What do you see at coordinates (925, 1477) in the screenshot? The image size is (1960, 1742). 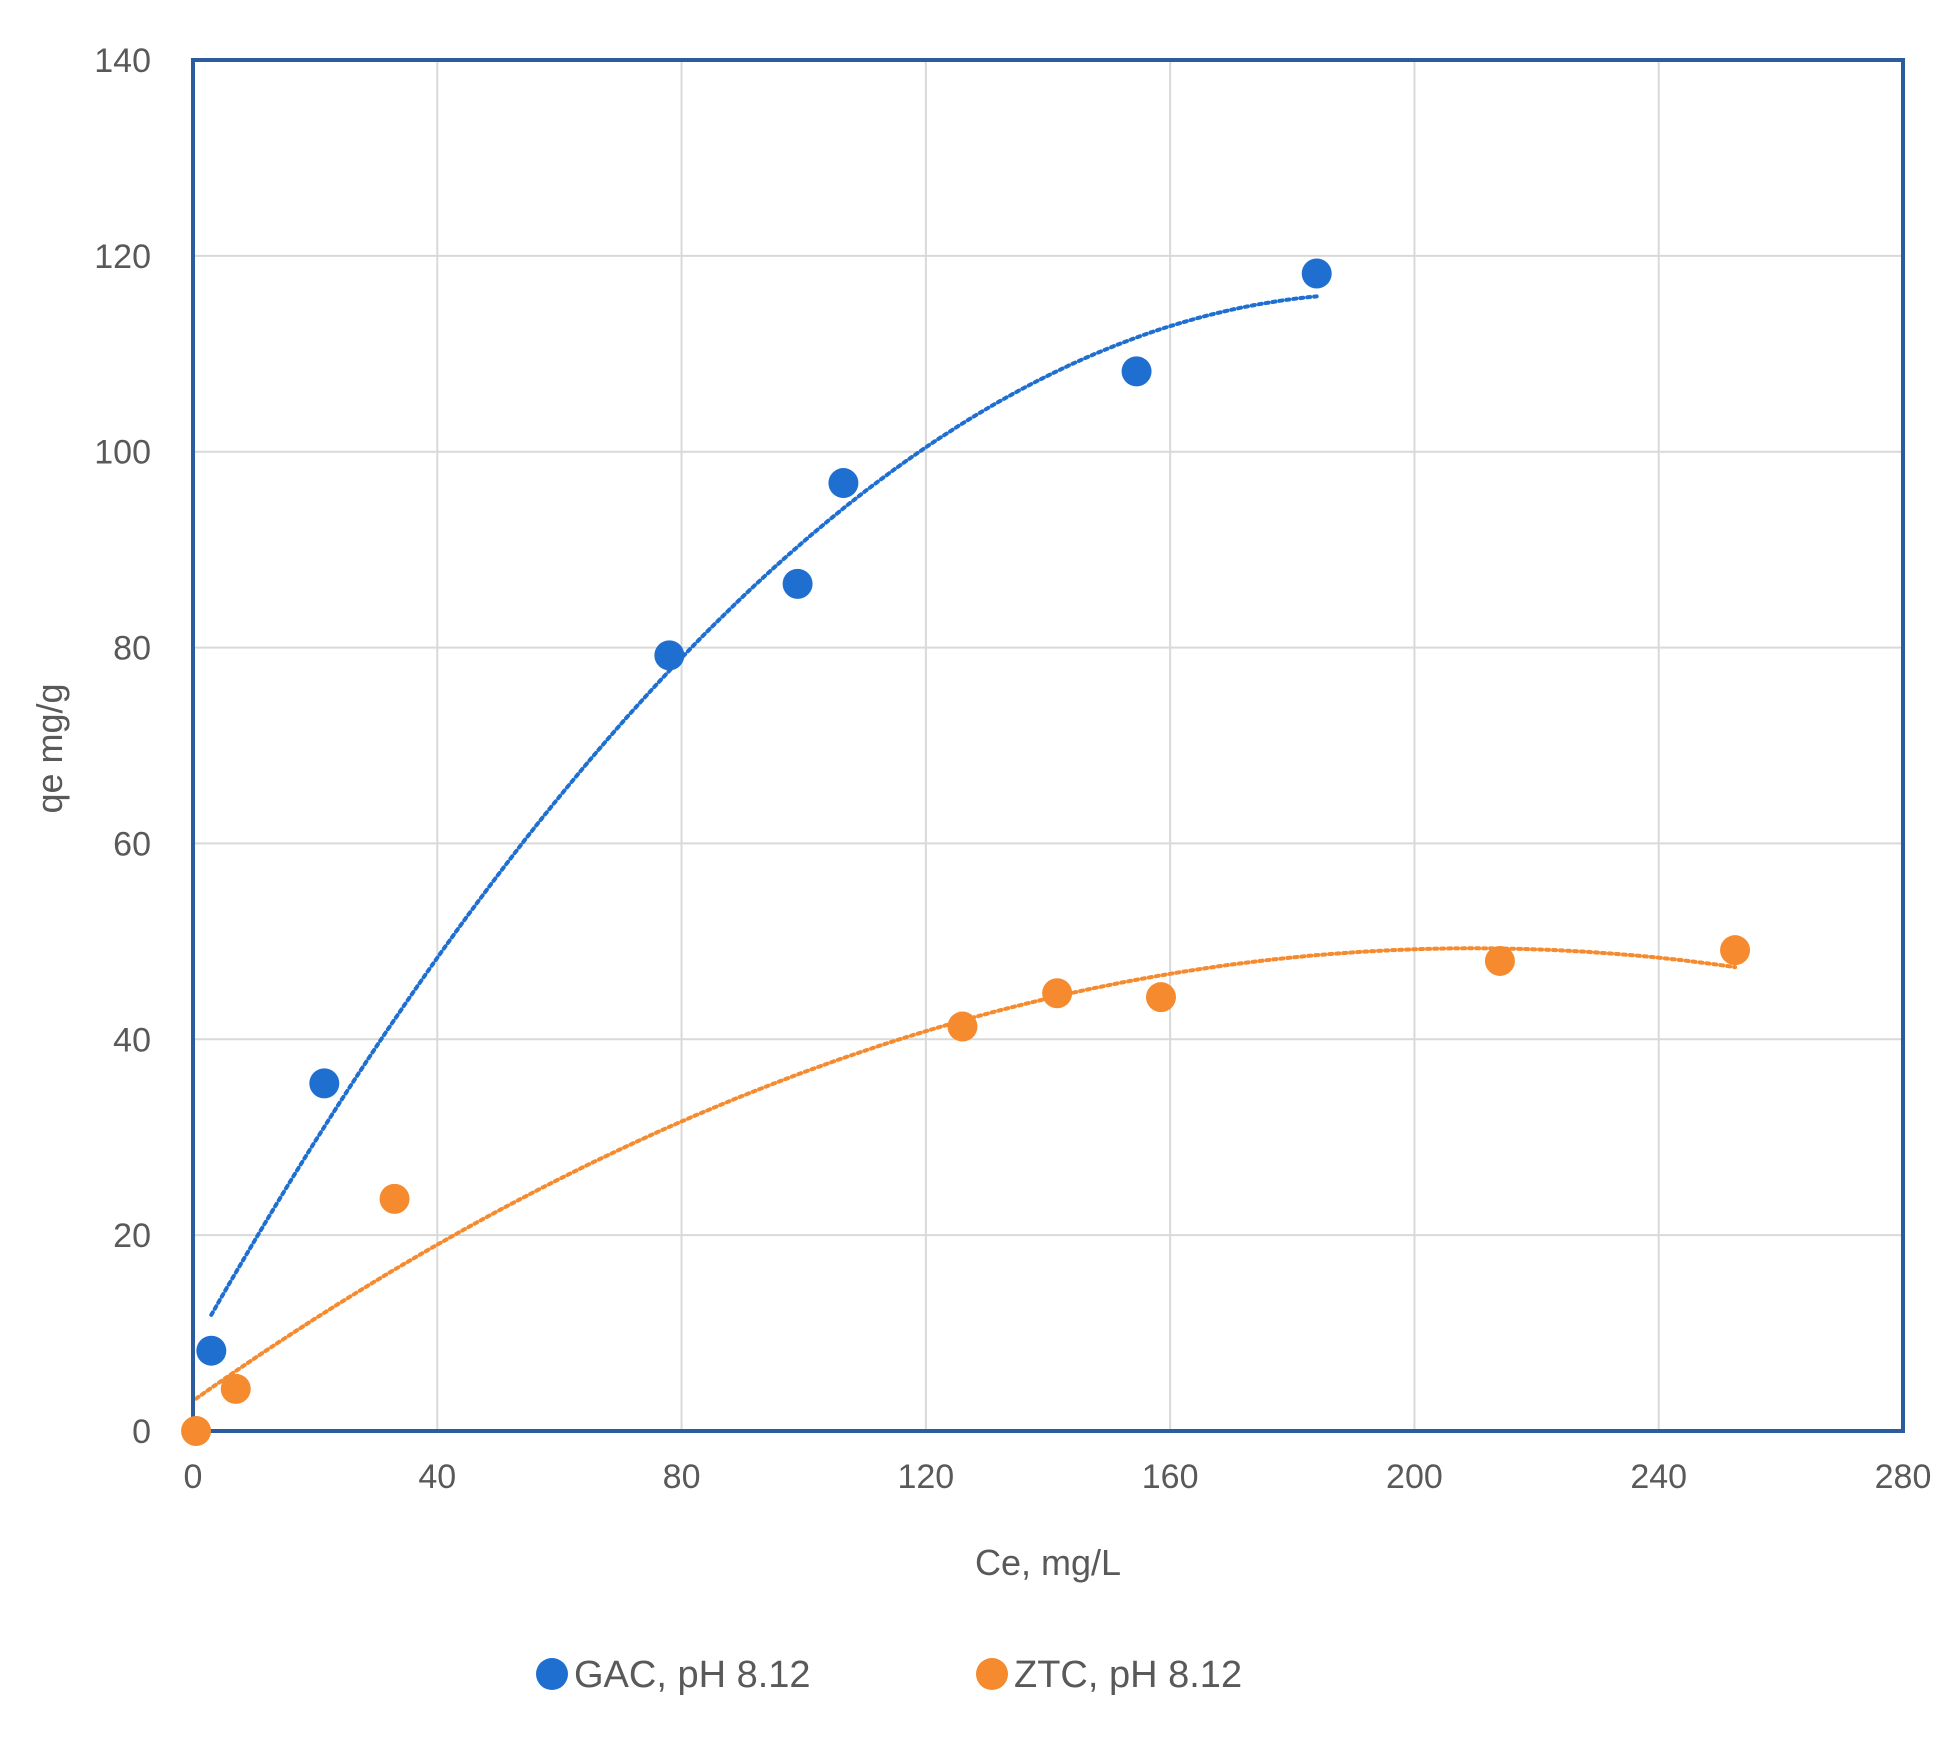 I see `x-tick-label: 120` at bounding box center [925, 1477].